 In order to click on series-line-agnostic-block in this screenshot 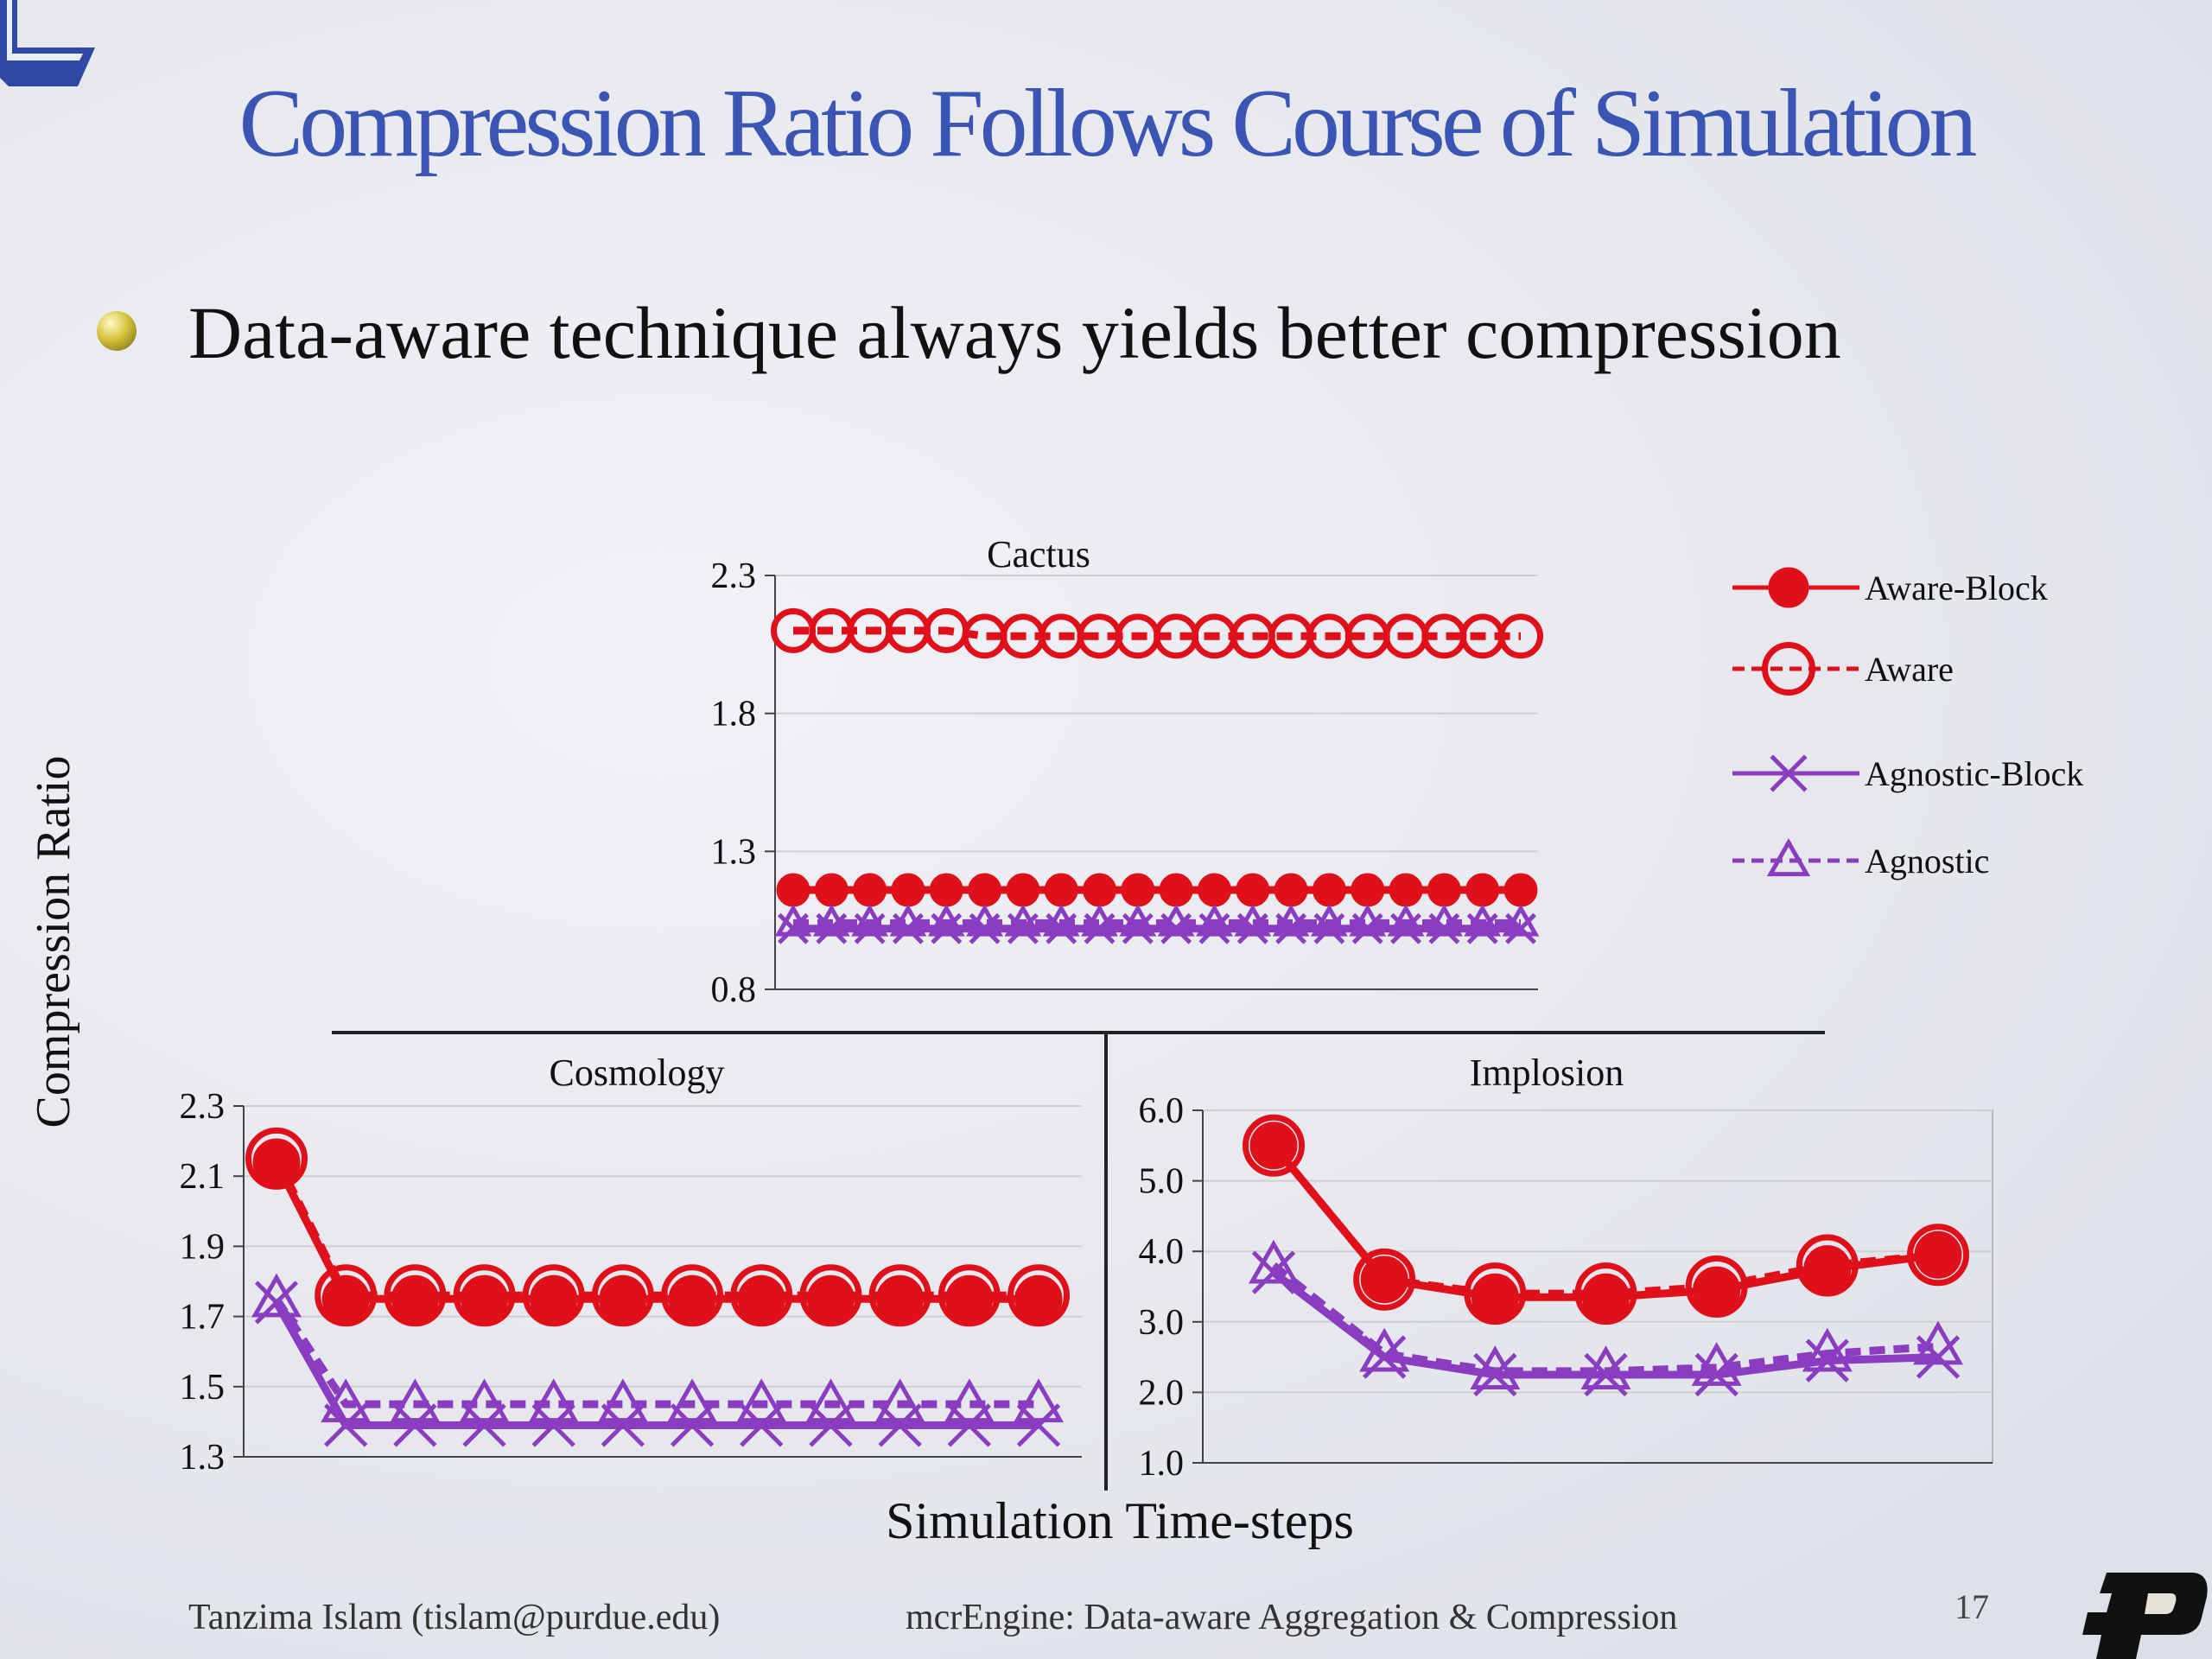, I will do `click(656, 1364)`.